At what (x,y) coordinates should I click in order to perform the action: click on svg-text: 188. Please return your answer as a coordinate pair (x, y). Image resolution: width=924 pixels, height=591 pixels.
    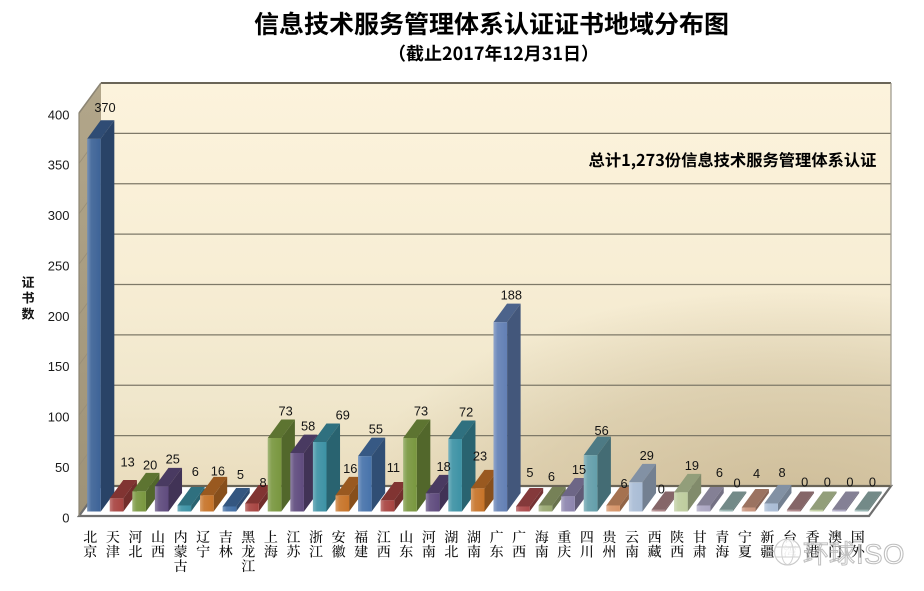
    Looking at the image, I should click on (511, 295).